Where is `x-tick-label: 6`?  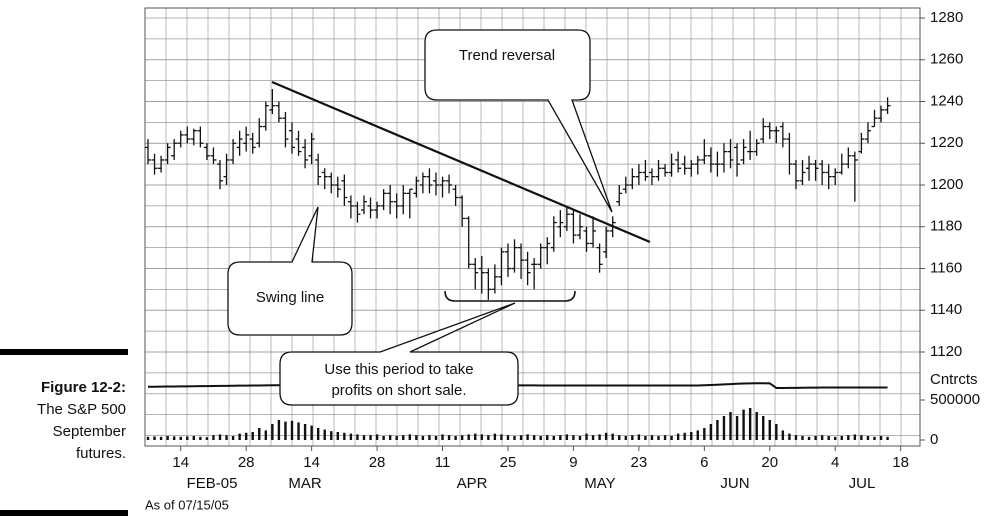
x-tick-label: 6 is located at coordinates (704, 462).